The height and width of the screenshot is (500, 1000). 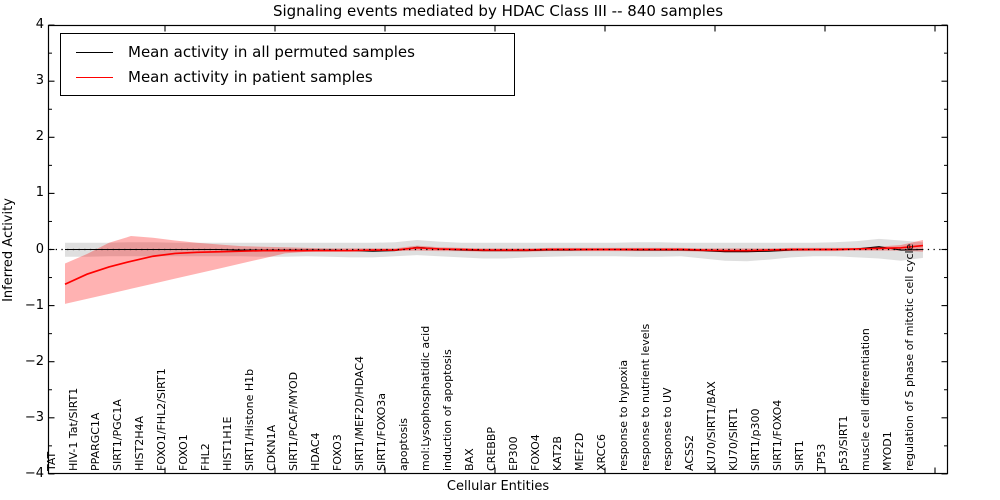 What do you see at coordinates (39, 81) in the screenshot?
I see `y-tick-label: 3` at bounding box center [39, 81].